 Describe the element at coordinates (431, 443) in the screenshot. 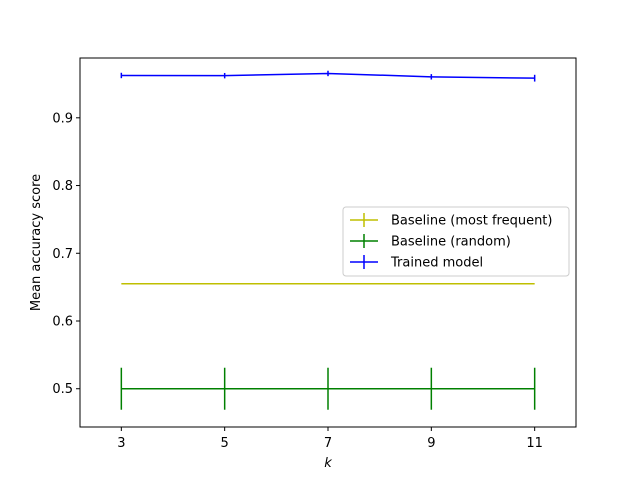

I see `x-tick-label: 9` at that location.